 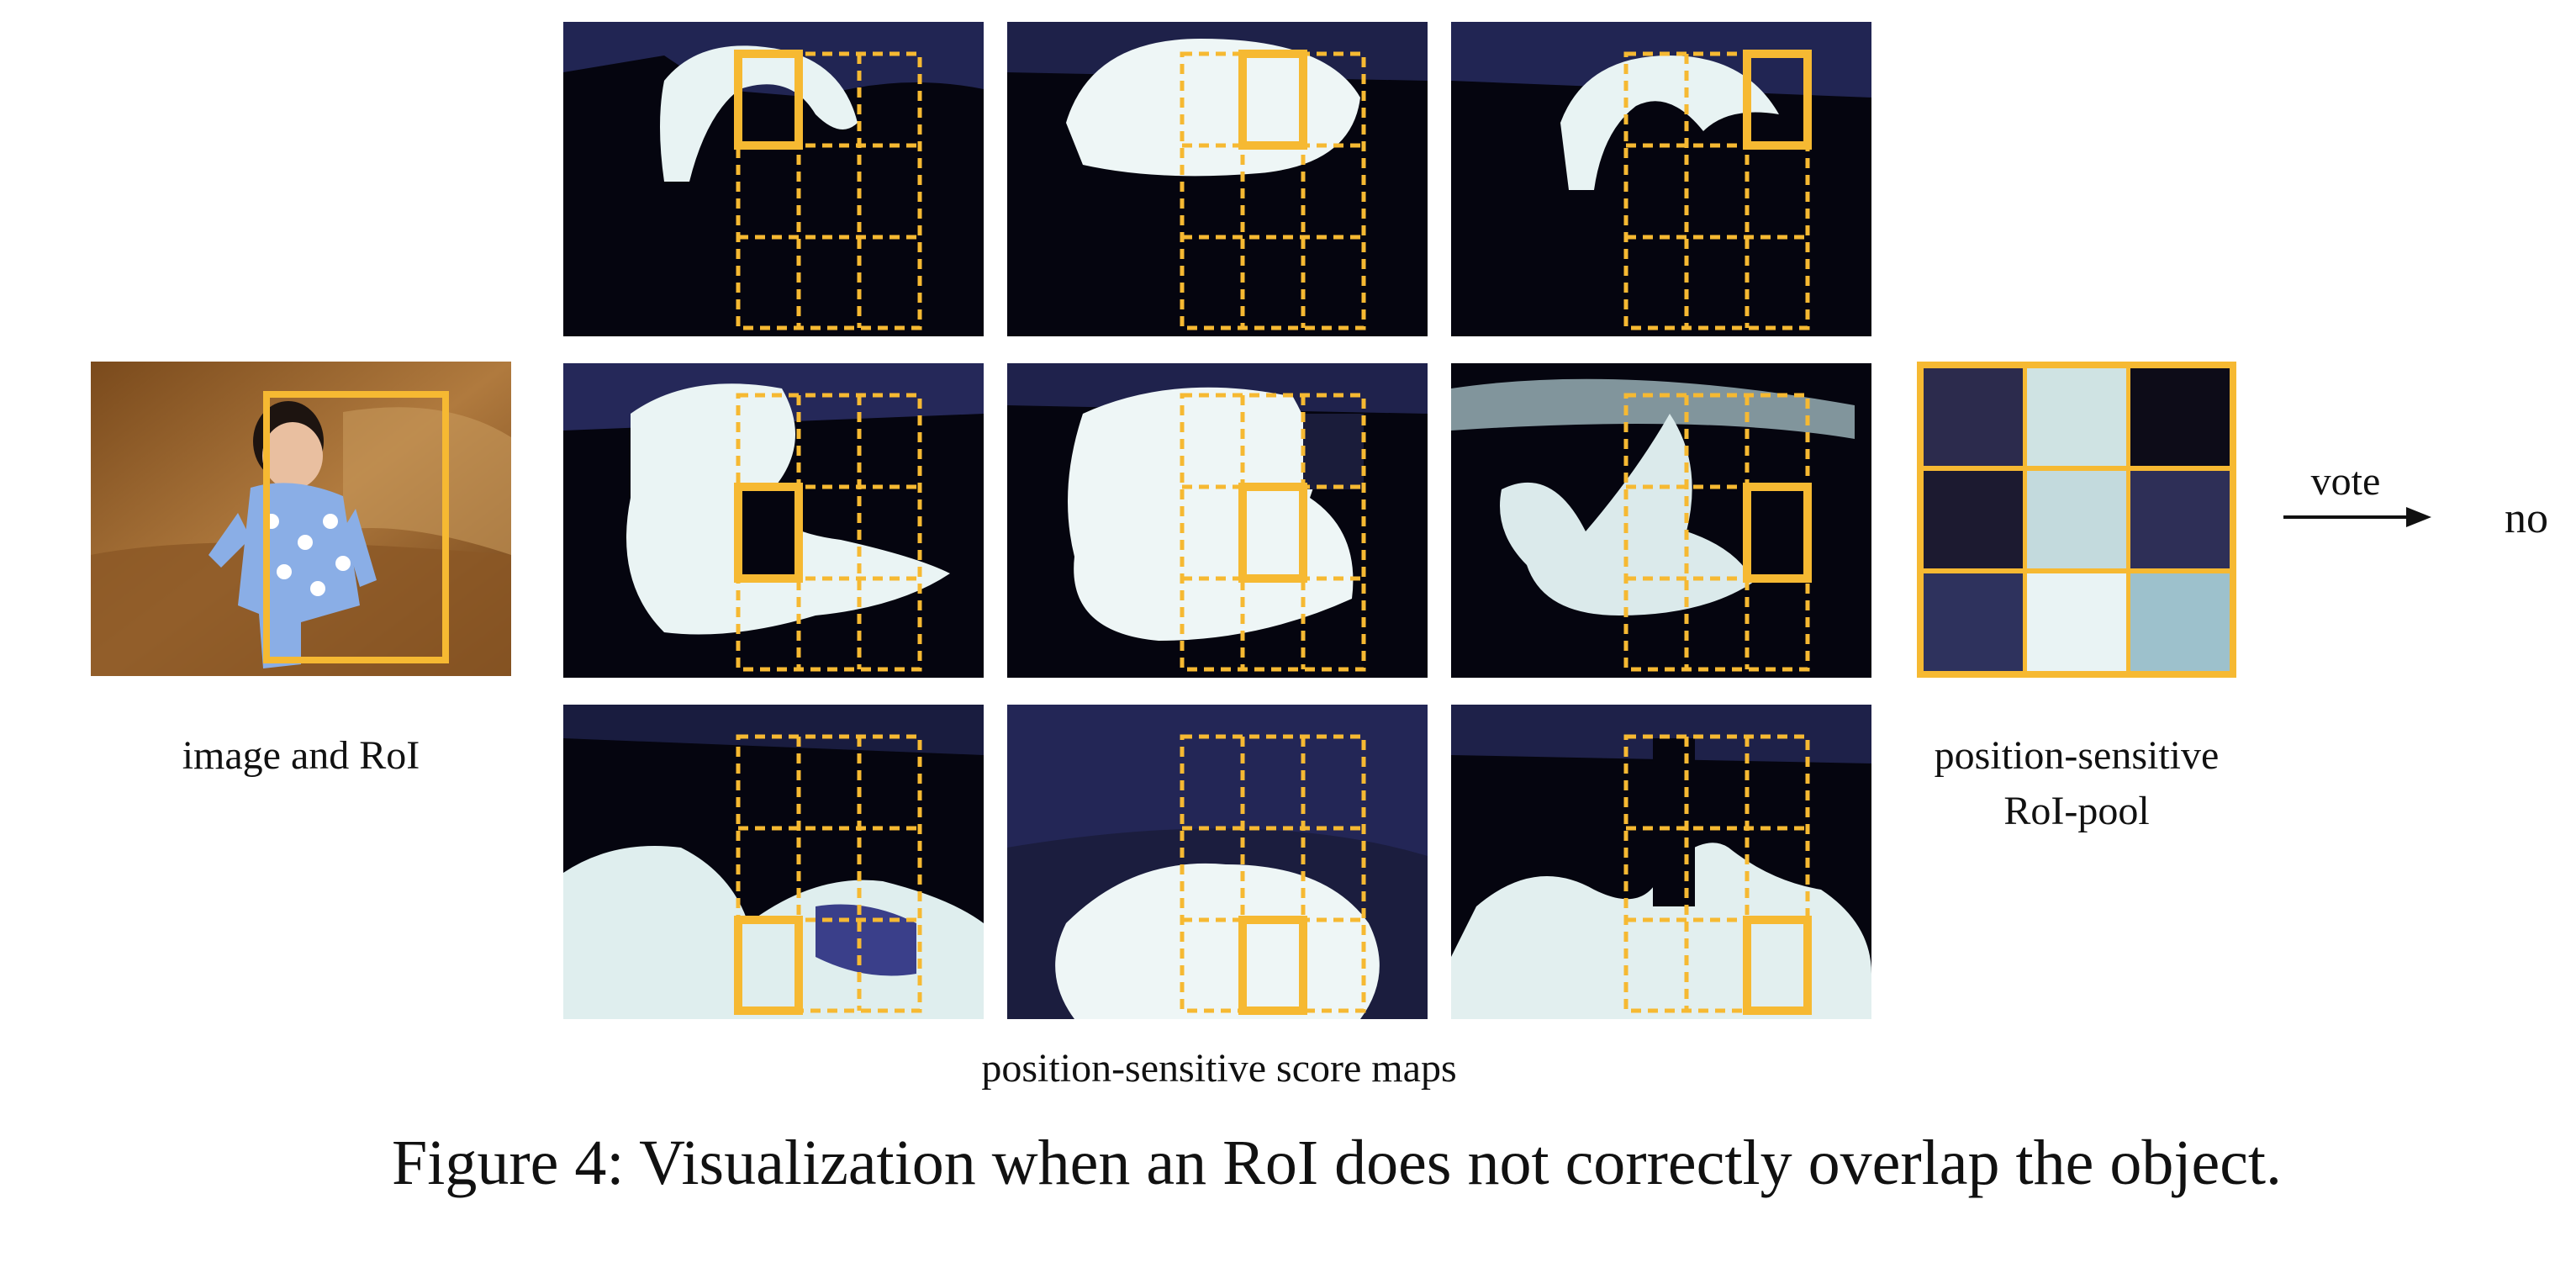 I want to click on score-map-top-center, so click(x=1217, y=179).